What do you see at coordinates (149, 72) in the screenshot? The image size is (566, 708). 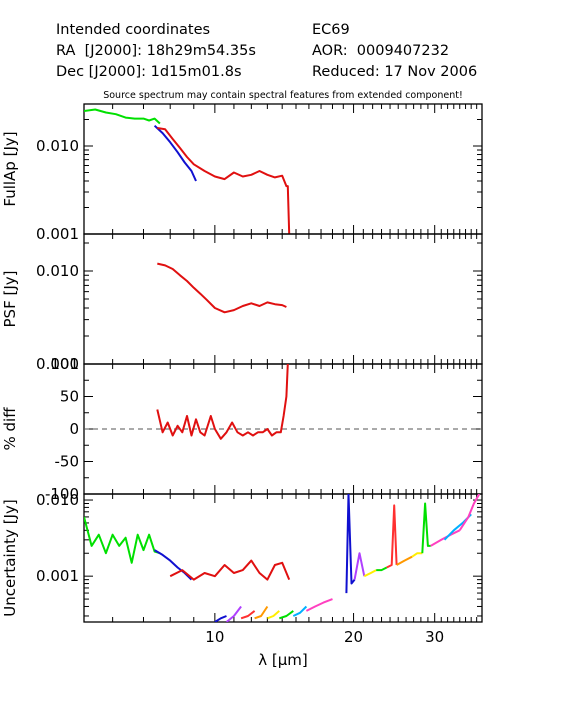 I see `dec-label: Dec [J2000]: 1d15m01.8s` at bounding box center [149, 72].